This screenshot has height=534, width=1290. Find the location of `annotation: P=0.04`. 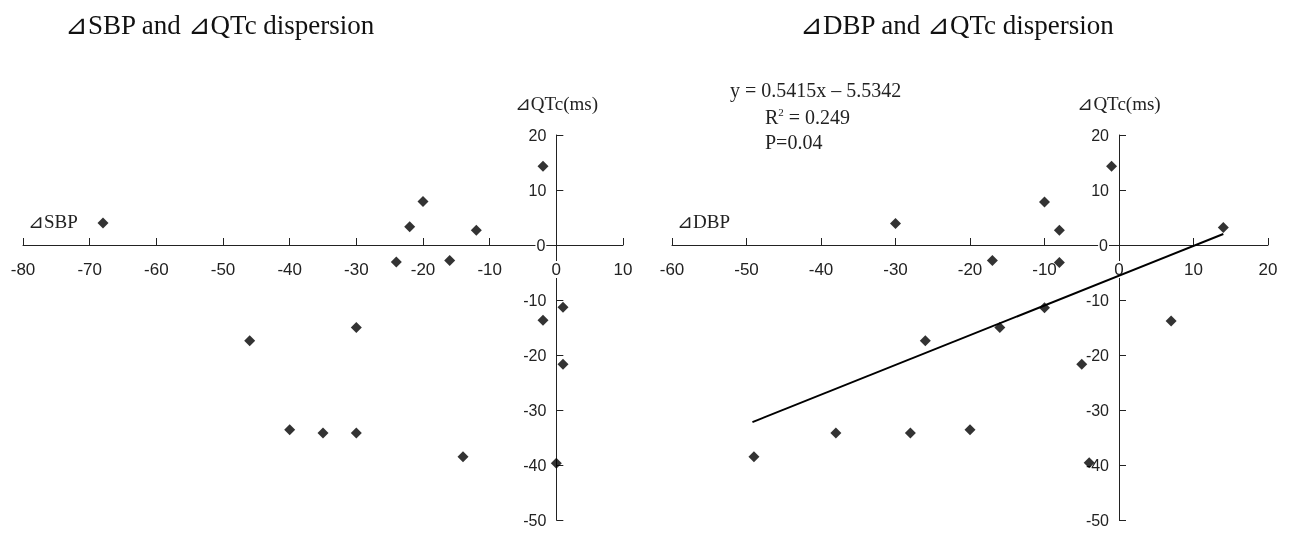

annotation: P=0.04 is located at coordinates (794, 142).